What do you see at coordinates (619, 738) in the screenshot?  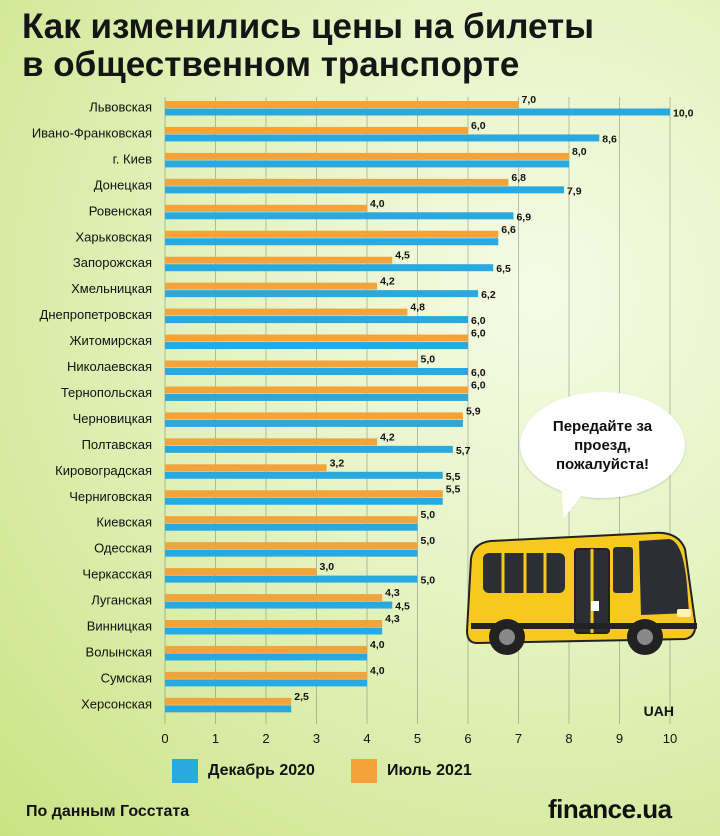 I see `x-tick-label: 9` at bounding box center [619, 738].